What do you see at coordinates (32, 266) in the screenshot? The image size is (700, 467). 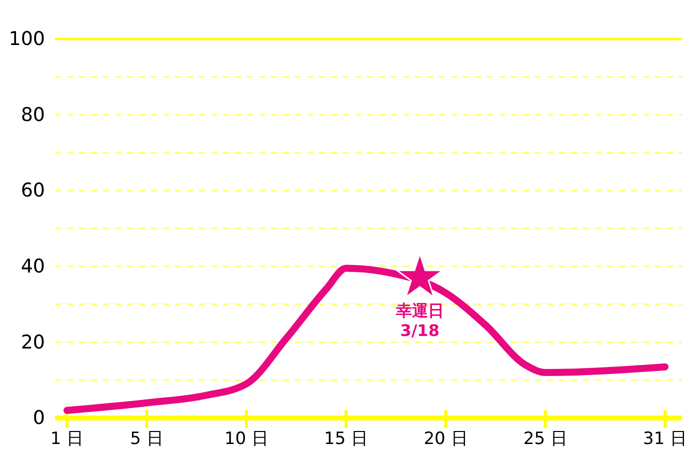 I see `y-tick-label: 40` at bounding box center [32, 266].